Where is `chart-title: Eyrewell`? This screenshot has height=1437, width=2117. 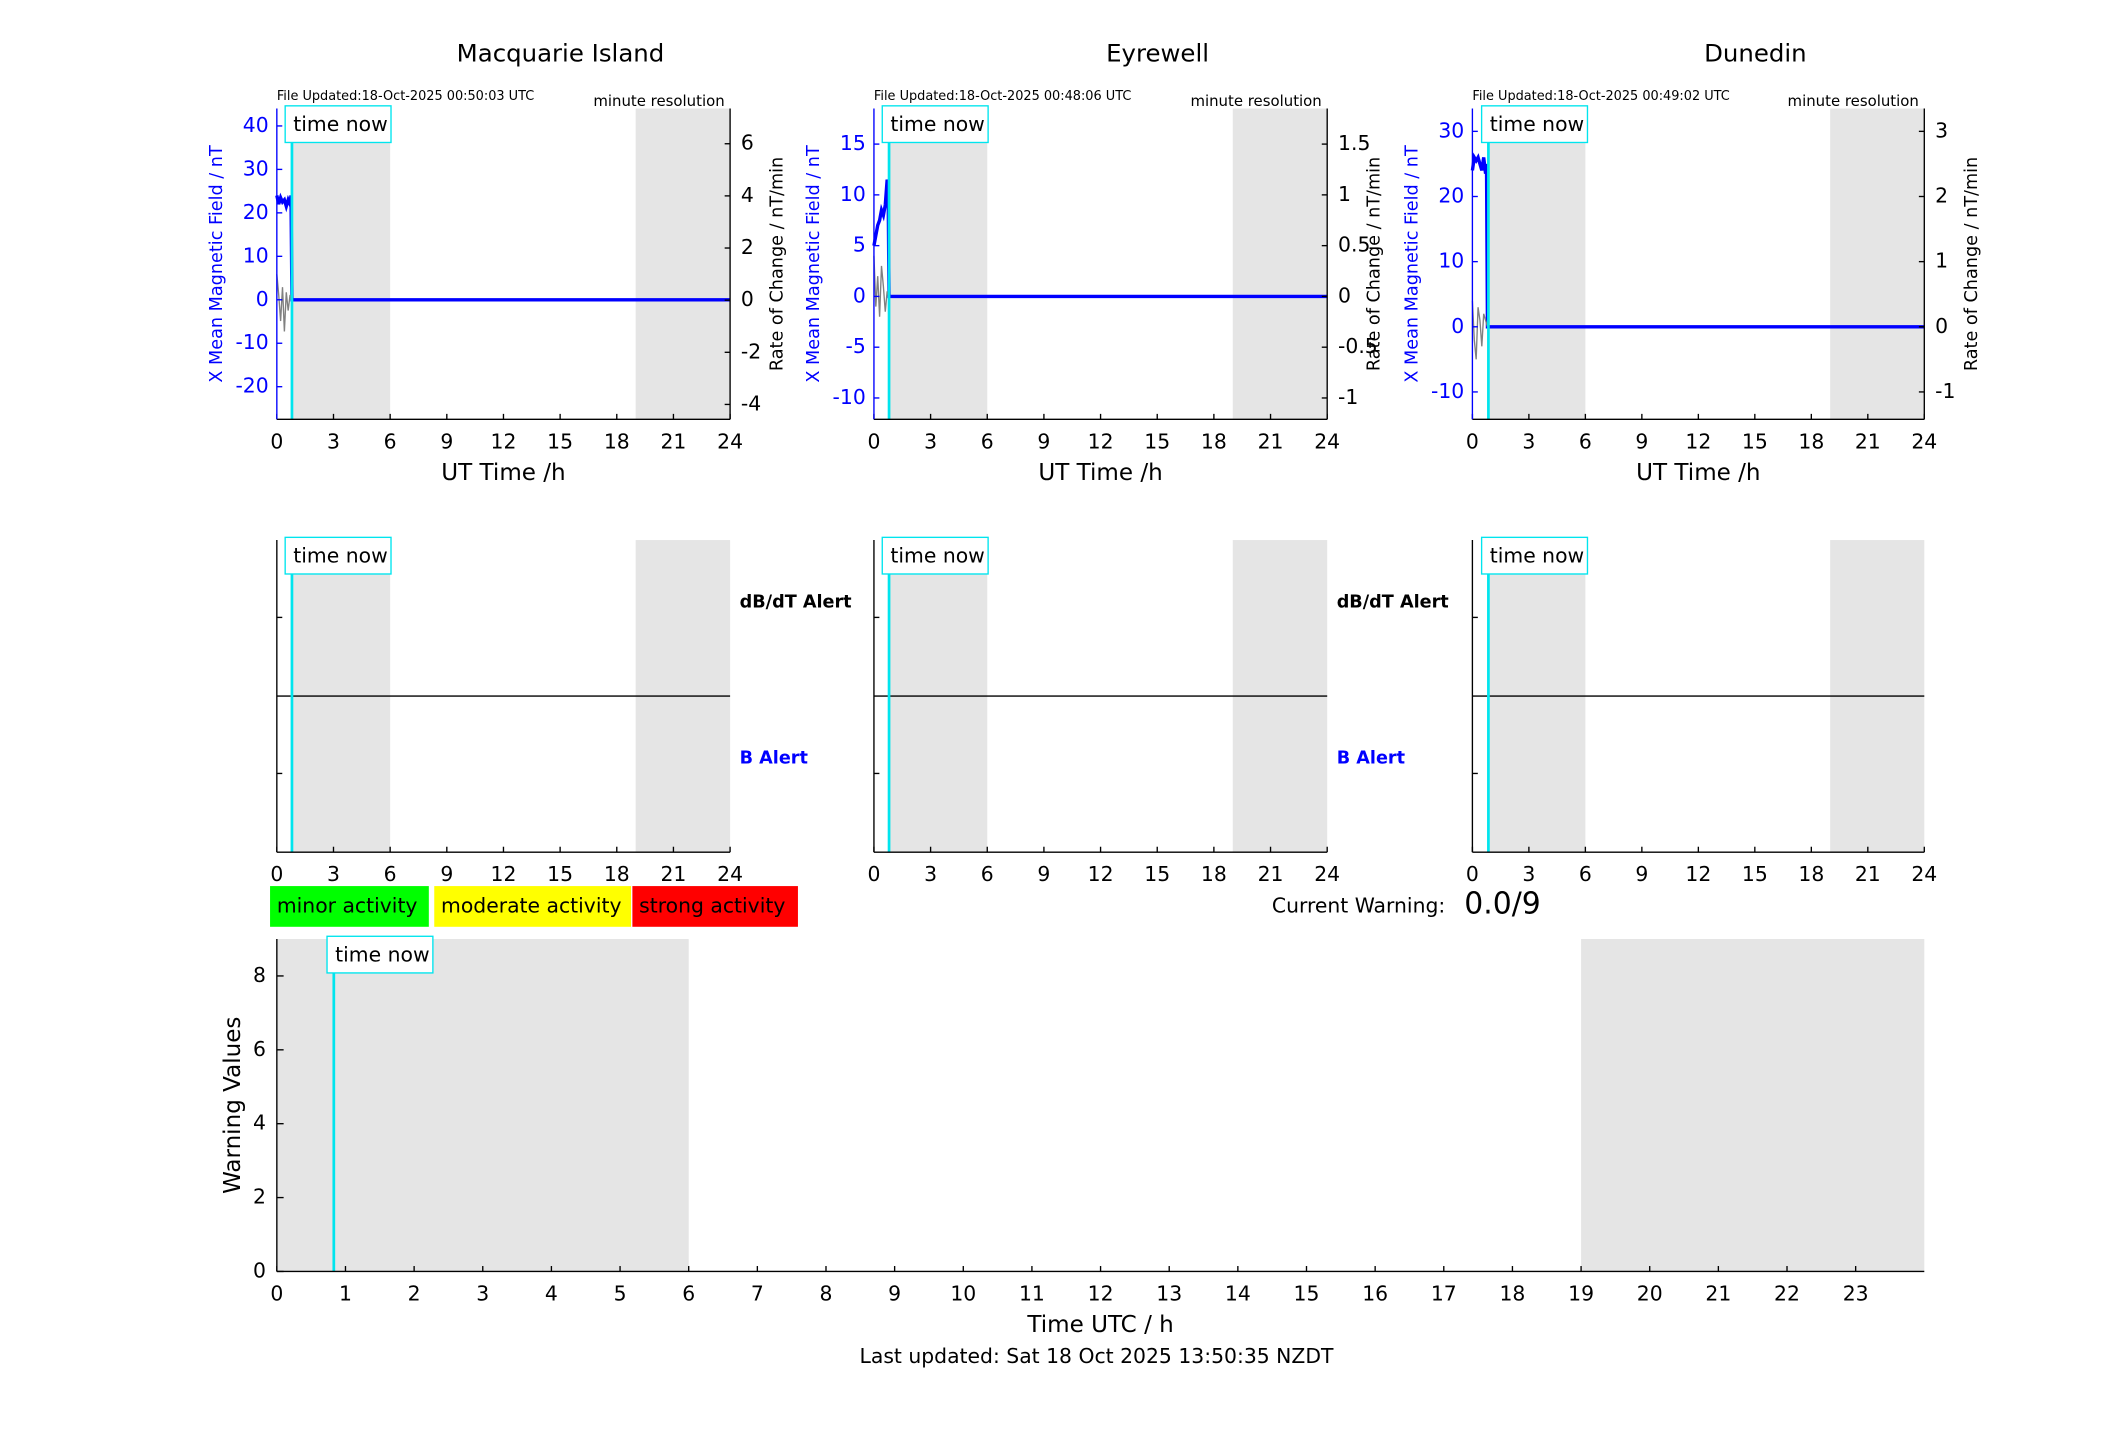 chart-title: Eyrewell is located at coordinates (1157, 52).